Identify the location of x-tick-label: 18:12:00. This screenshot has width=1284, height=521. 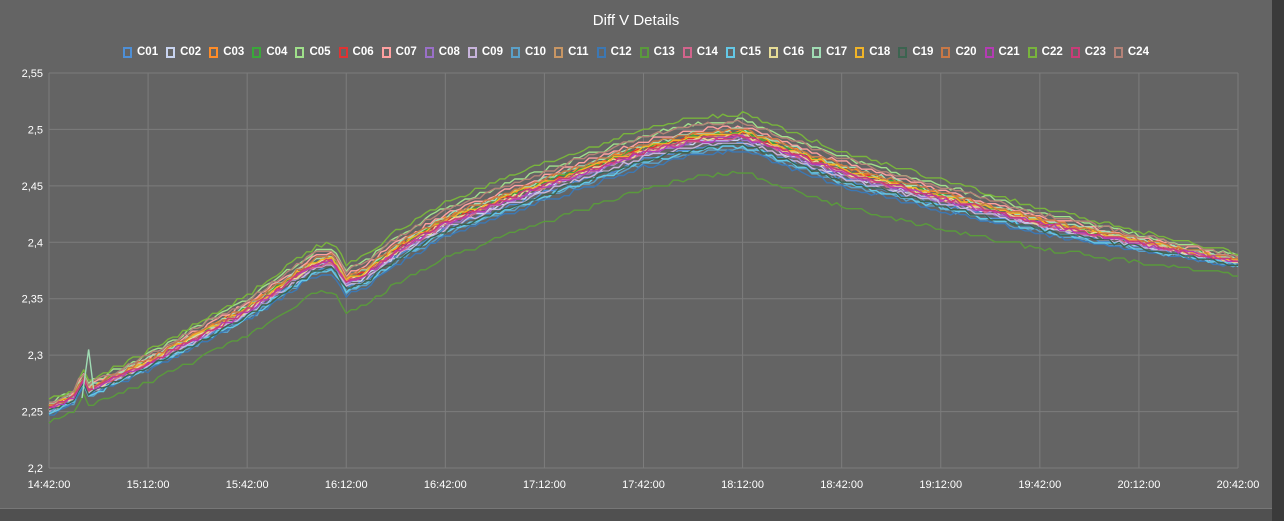
(742, 485).